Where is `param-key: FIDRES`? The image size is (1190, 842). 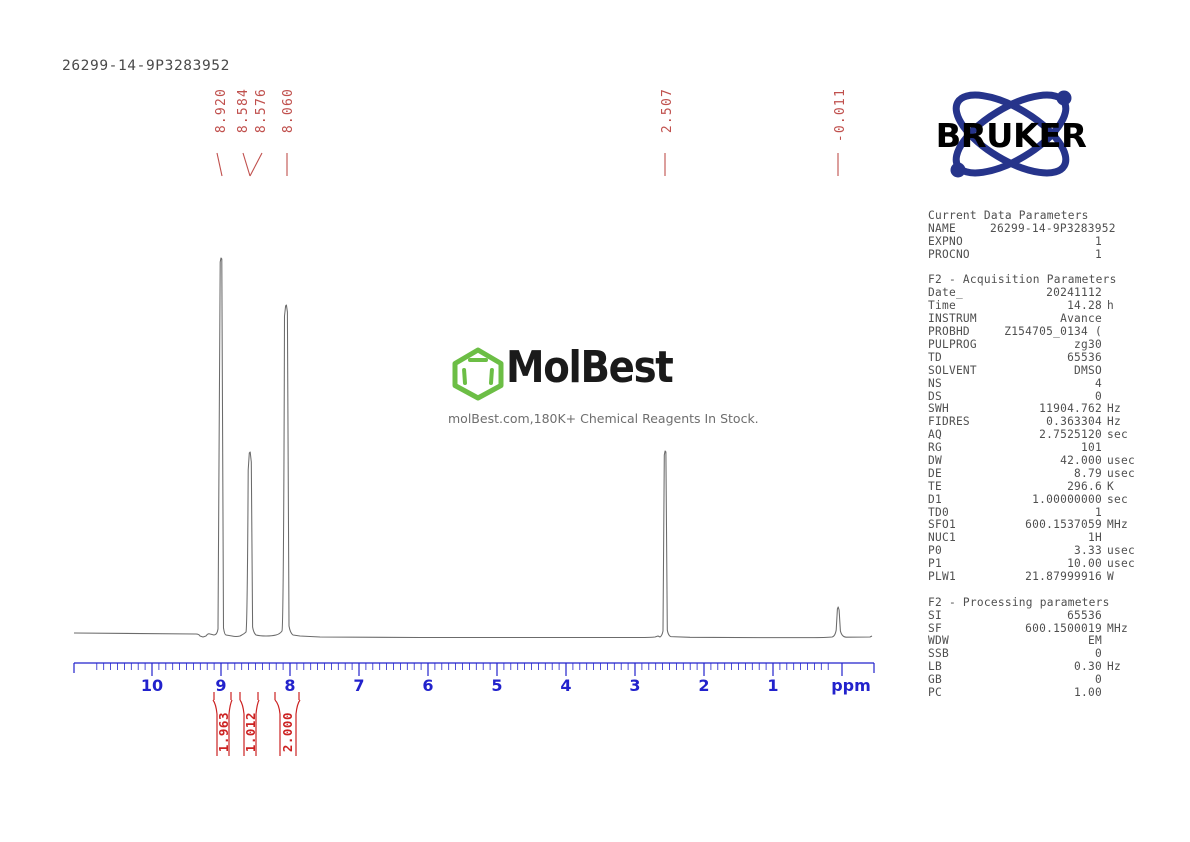
param-key: FIDRES is located at coordinates (949, 422).